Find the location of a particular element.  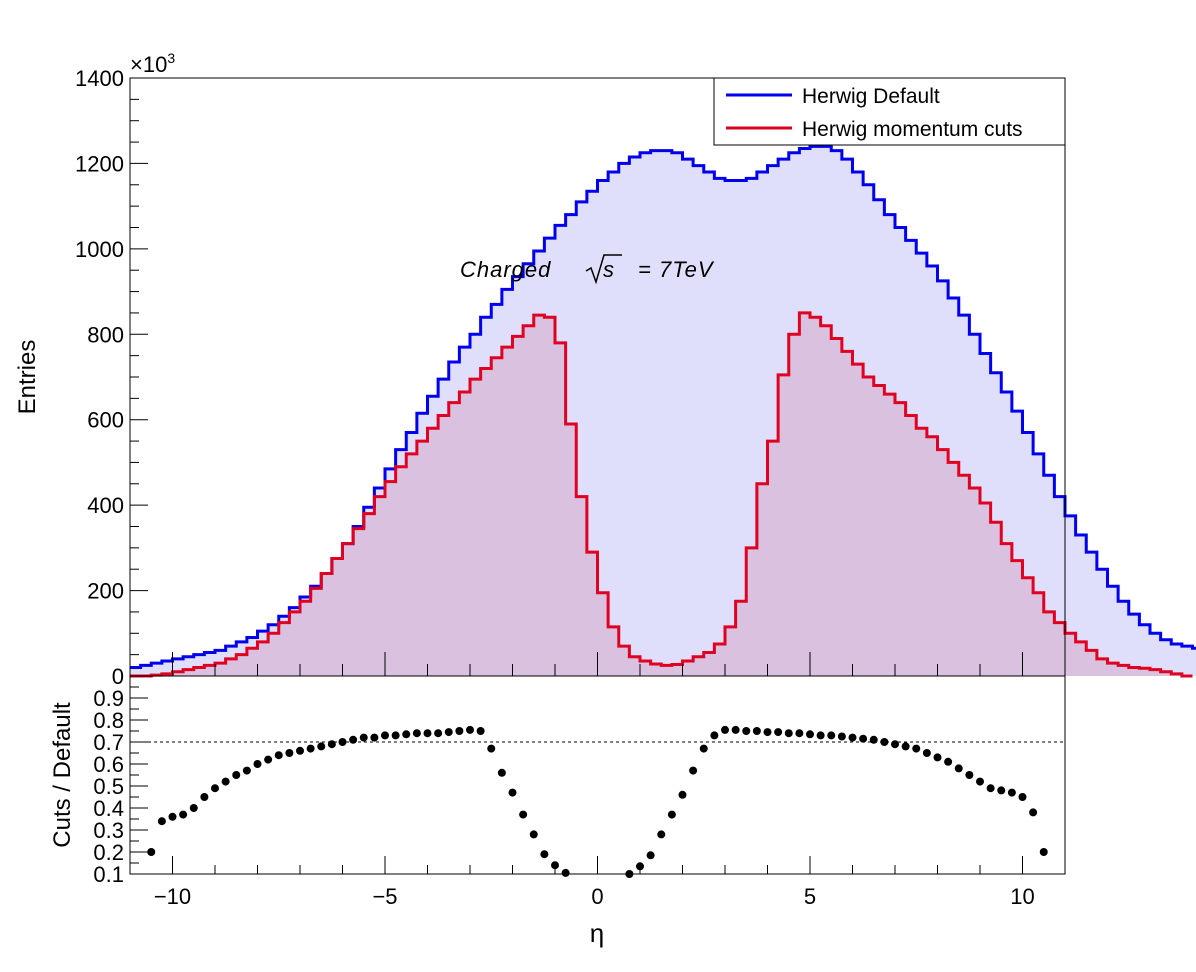

upper-y-axis: 0 200 400 600 800 1000 1200 1400 is located at coordinates (111, 377).